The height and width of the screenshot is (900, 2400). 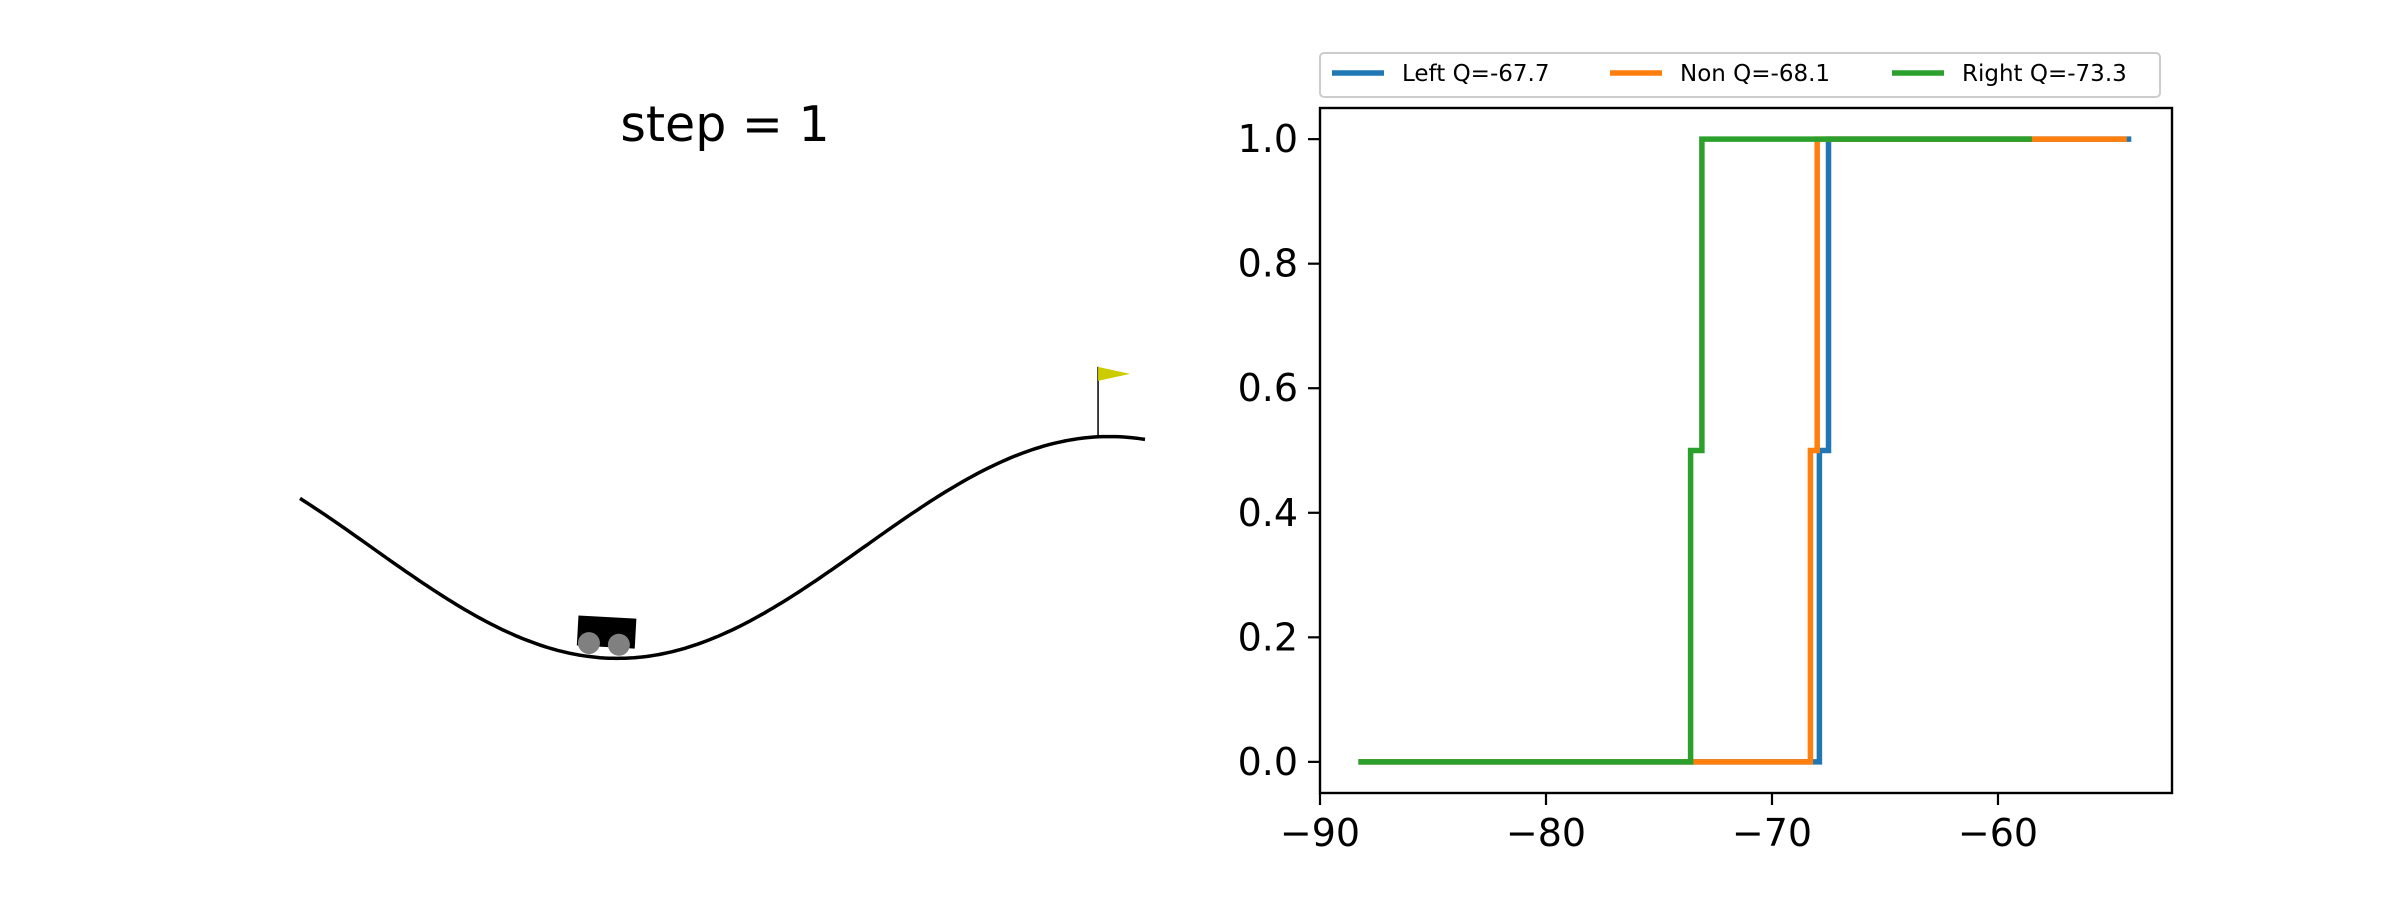 I want to click on mountain-track, so click(x=722, y=547).